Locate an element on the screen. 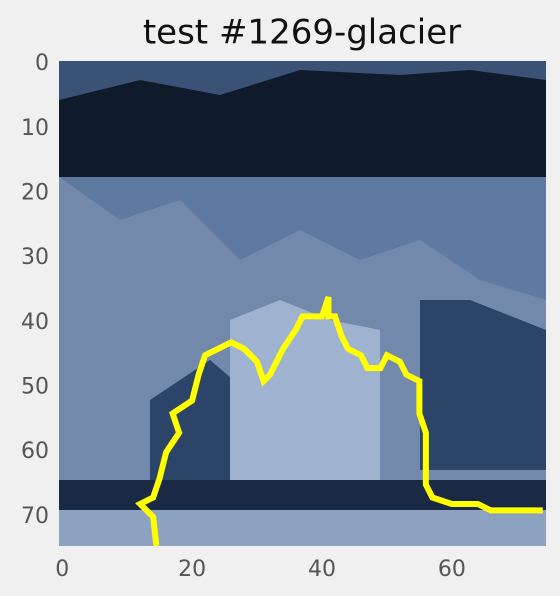  x-tick-label: 0 is located at coordinates (62, 569).